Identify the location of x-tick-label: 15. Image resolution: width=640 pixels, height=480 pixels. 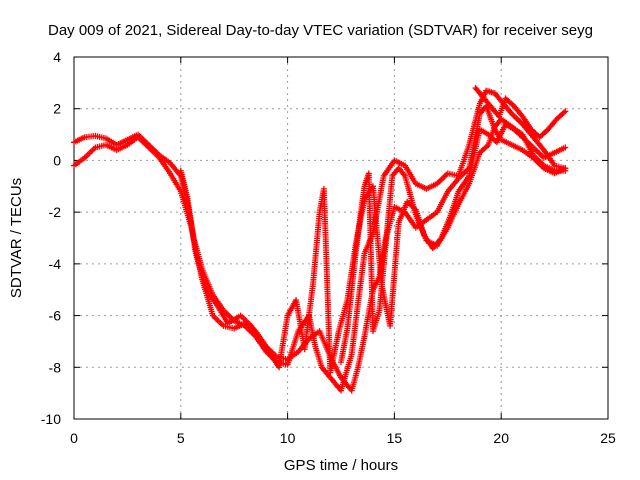
(395, 438).